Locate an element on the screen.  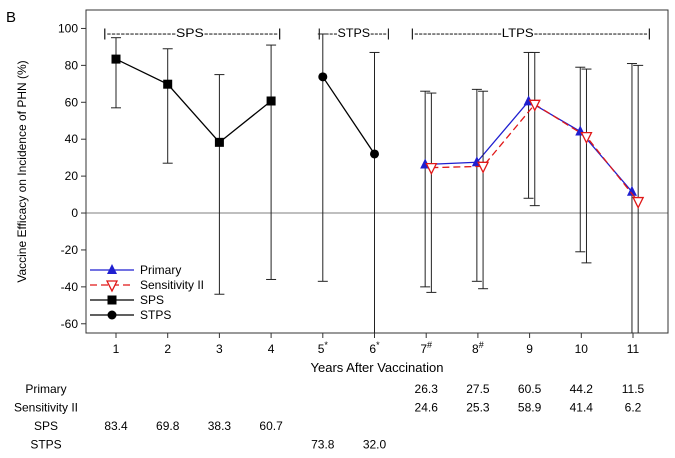
x-tick-label: 10 is located at coordinates (582, 349).